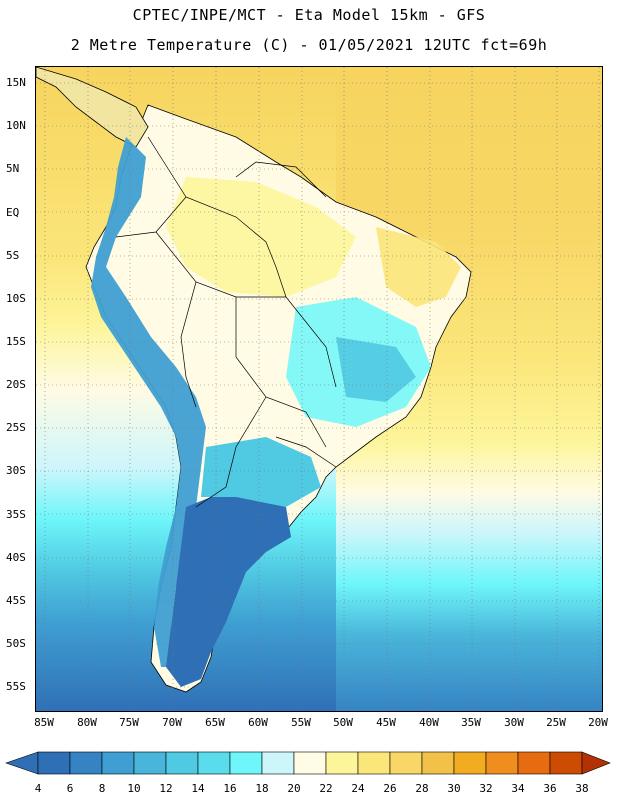 This screenshot has width=618, height=800. I want to click on amazon-warm-zone, so click(261, 237).